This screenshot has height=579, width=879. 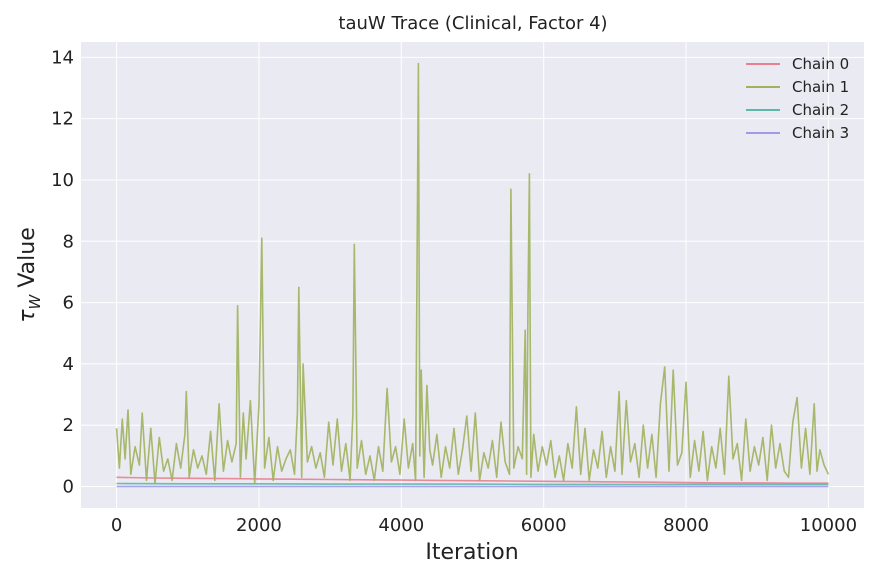 What do you see at coordinates (820, 133) in the screenshot?
I see `legend-label-chain-3: Chain 3` at bounding box center [820, 133].